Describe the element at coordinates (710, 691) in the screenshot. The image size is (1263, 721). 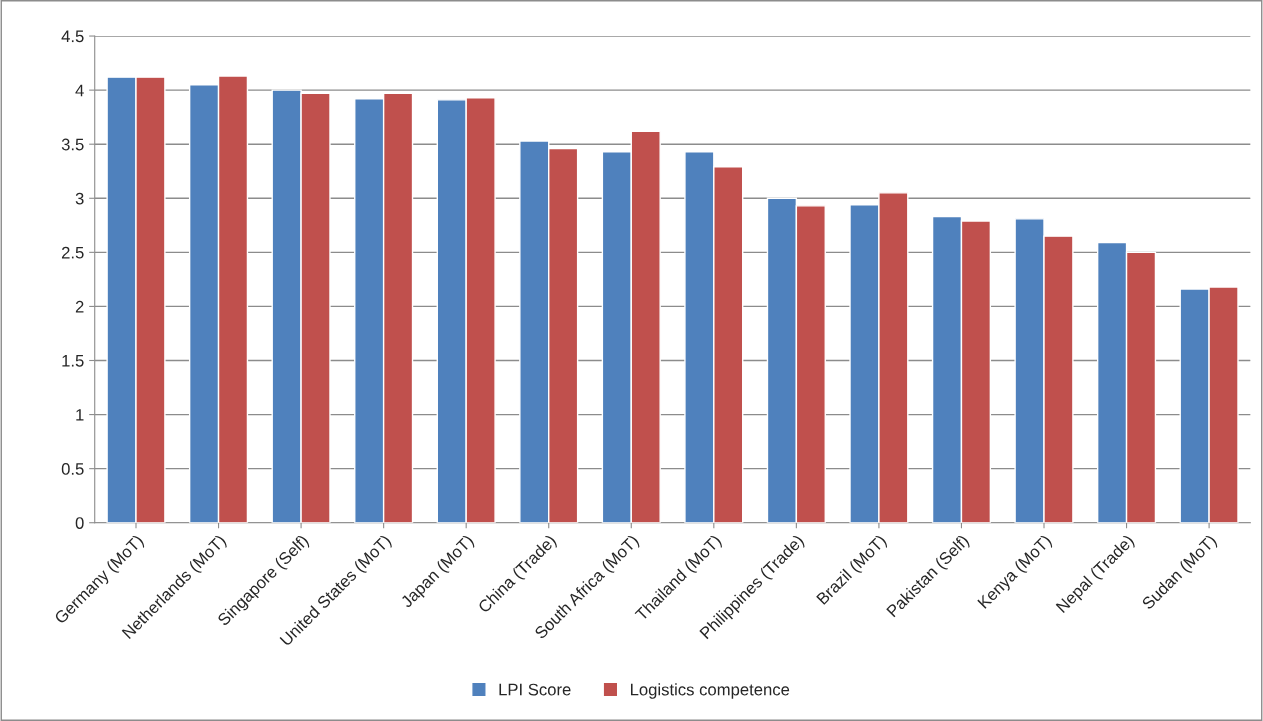
I see `legend-label: Logistics competence` at that location.